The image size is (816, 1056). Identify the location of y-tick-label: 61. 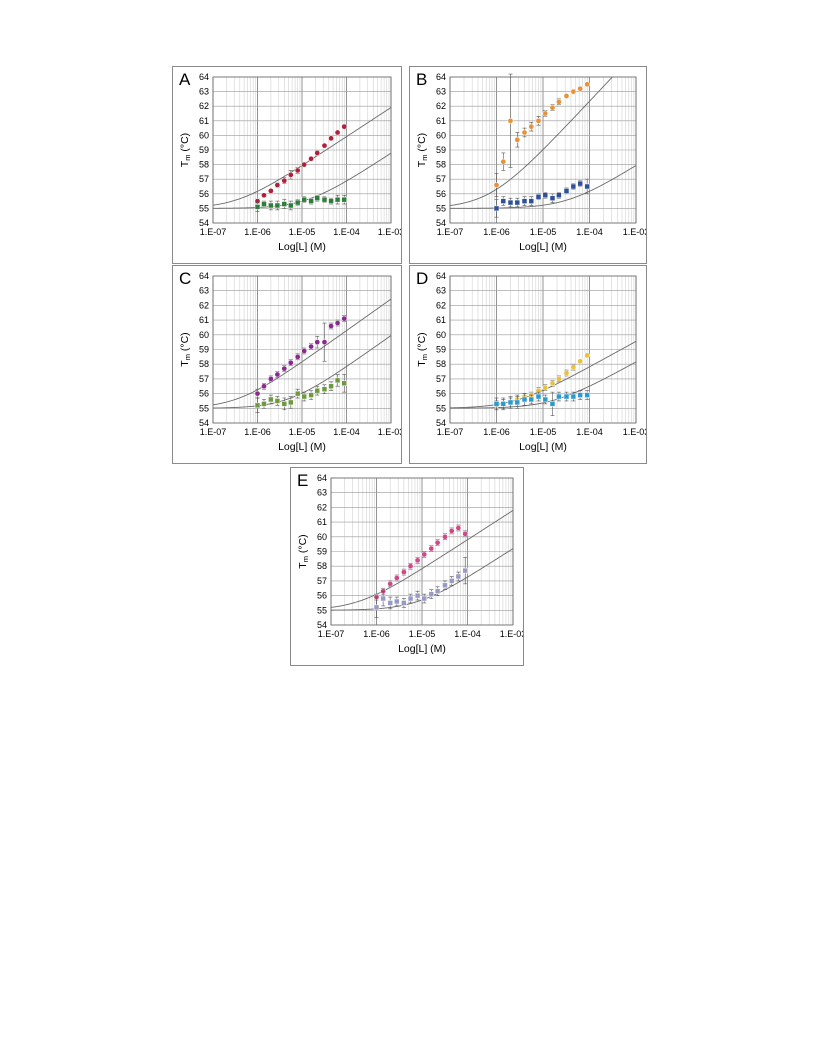
(204, 121).